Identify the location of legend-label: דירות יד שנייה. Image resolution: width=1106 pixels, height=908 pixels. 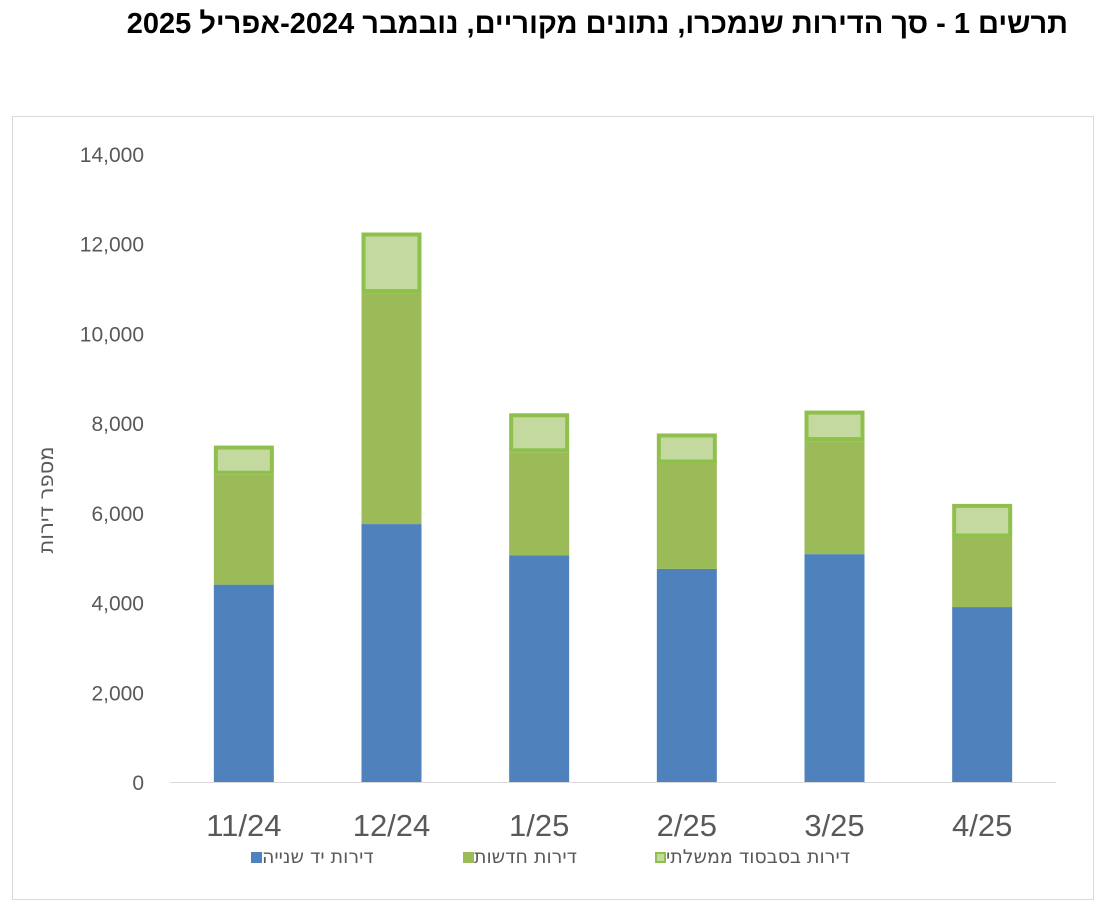
(318, 857).